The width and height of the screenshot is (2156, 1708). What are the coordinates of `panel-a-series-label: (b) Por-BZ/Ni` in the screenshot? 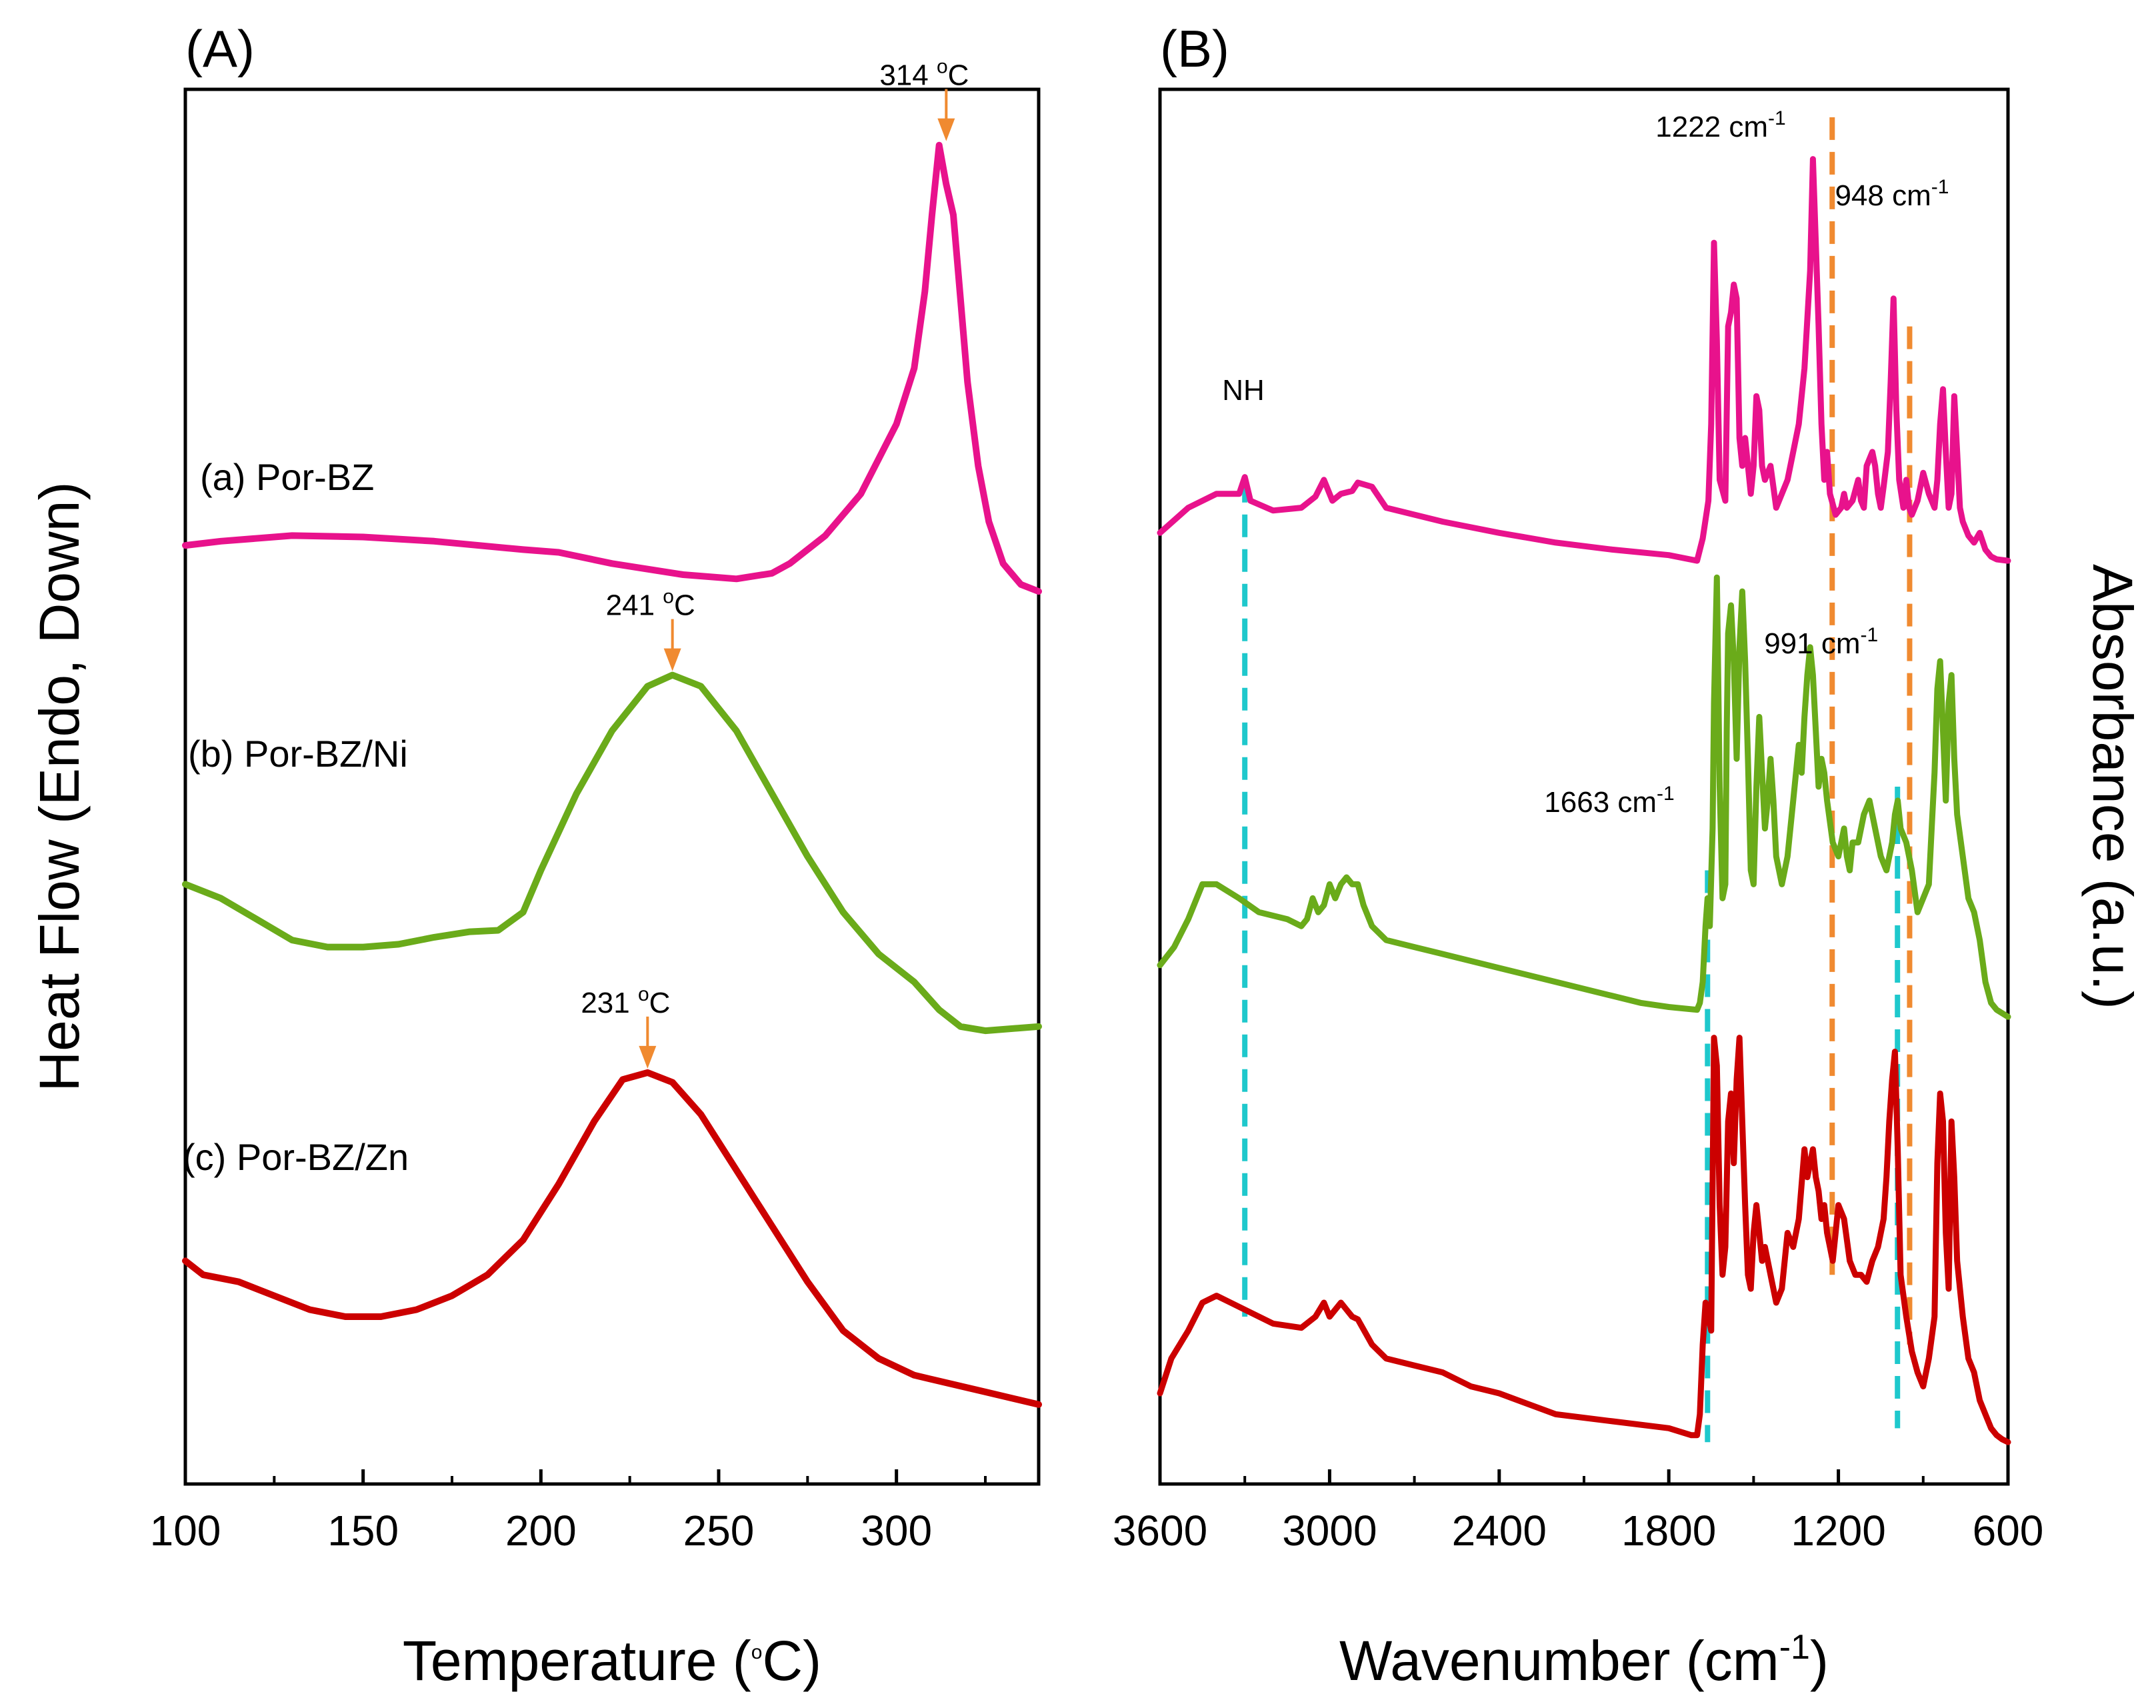 It's located at (298, 754).